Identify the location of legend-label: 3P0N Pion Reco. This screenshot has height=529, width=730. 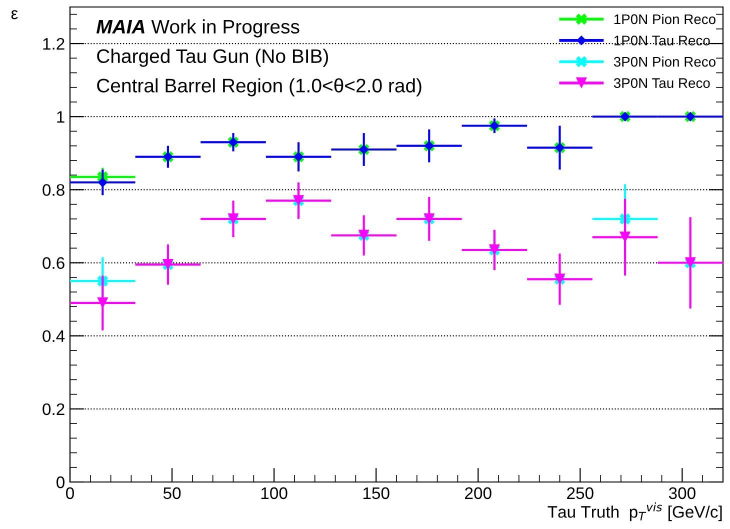
(665, 61).